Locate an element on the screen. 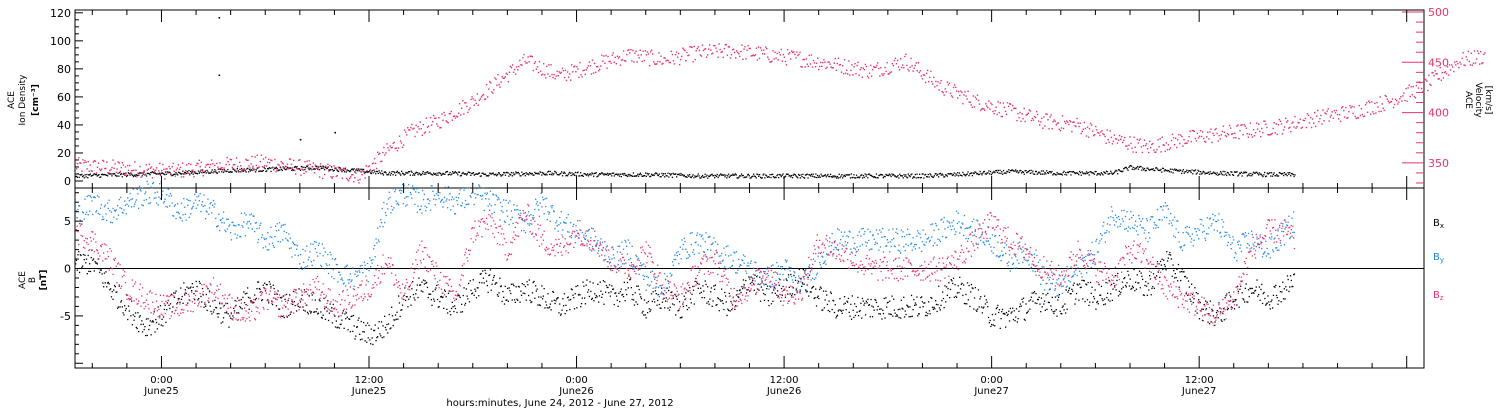  density-tick-label: 60 is located at coordinates (64, 97).